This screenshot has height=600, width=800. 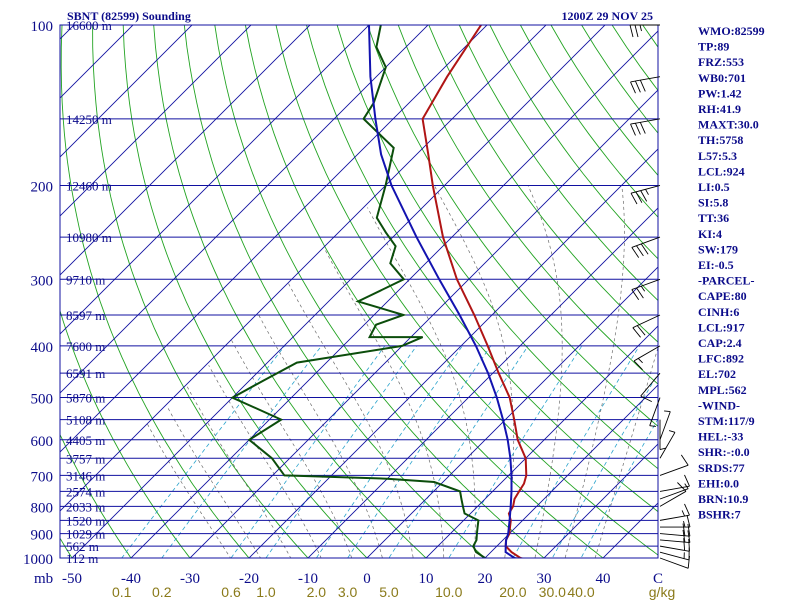 What do you see at coordinates (713, 218) in the screenshot?
I see `index-value: TT:36` at bounding box center [713, 218].